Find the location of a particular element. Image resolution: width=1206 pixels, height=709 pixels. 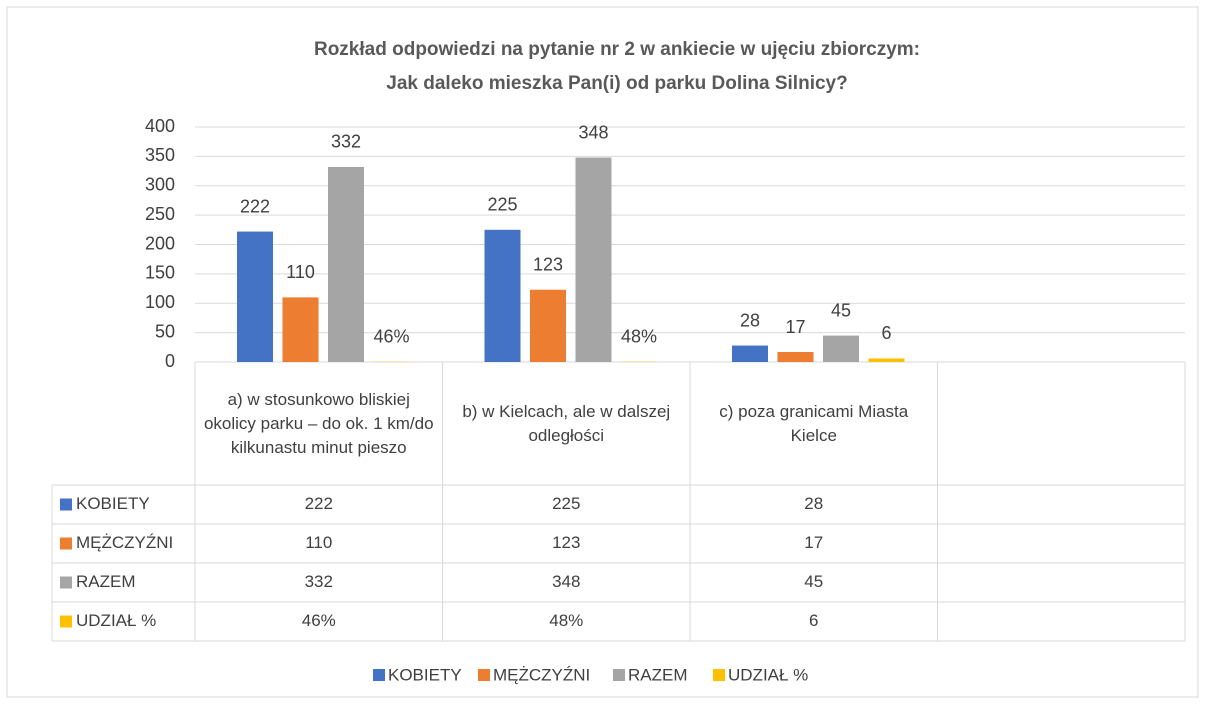

x-tick-label: b) w Kielcach, ale w dalszej odległości is located at coordinates (567, 423).